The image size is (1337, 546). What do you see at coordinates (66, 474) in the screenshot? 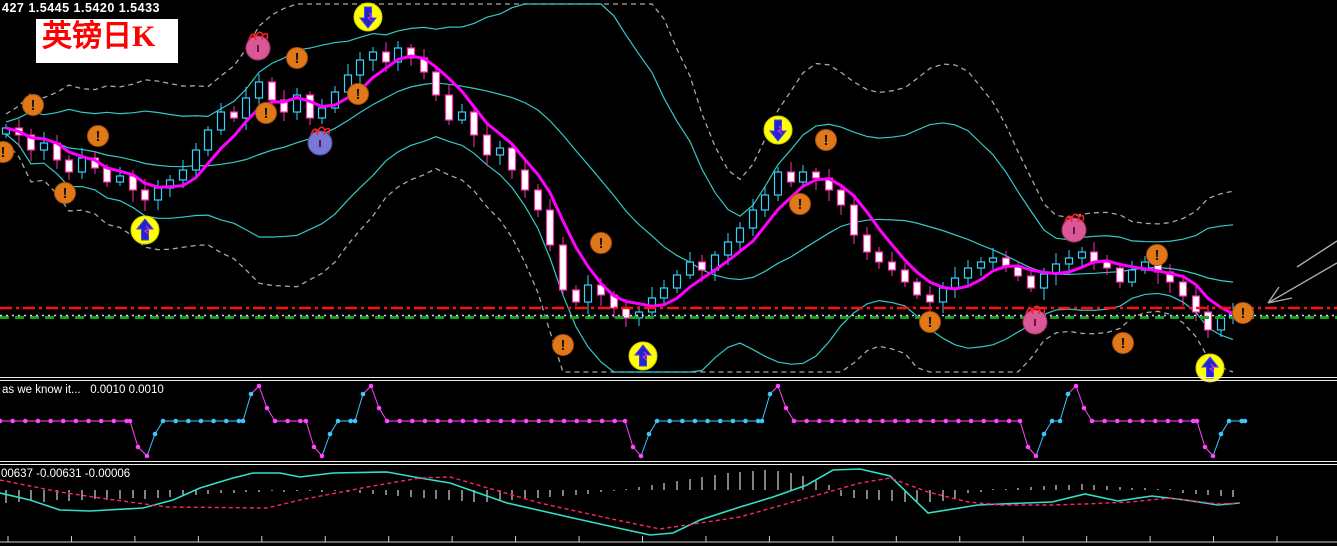
I see `indicator2-label: 00637 -0.00631 -0.00006` at bounding box center [66, 474].